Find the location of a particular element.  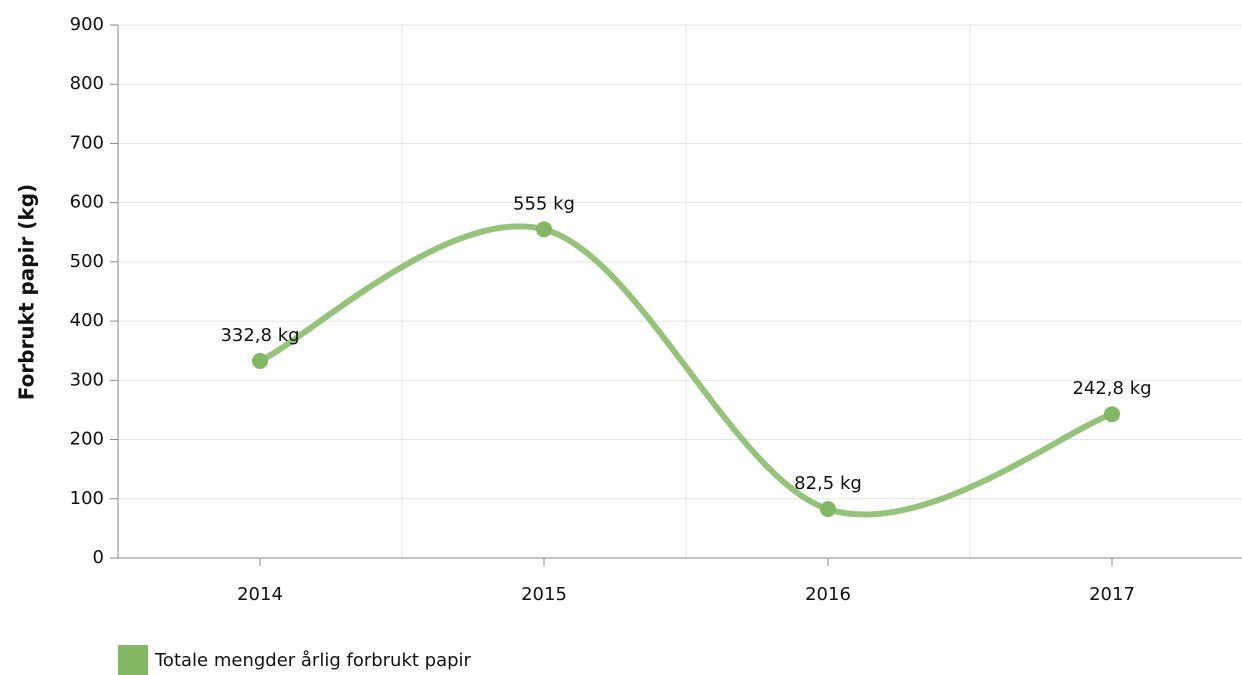

y-tick-label: 200 is located at coordinates (87, 439).